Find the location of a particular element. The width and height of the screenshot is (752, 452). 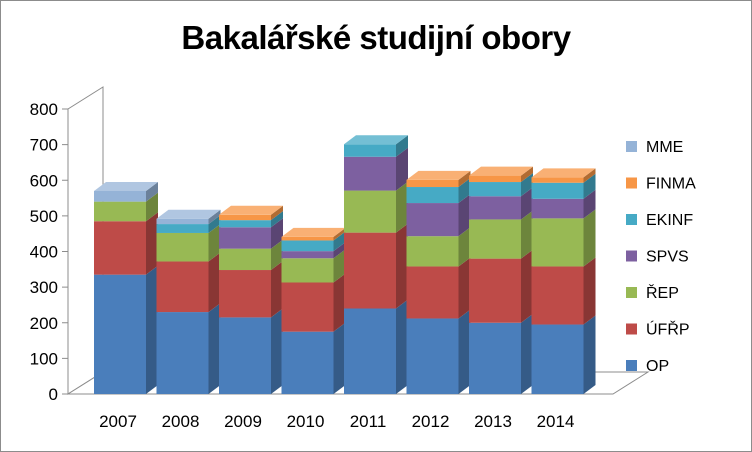

bar-2010-finma-side is located at coordinates (339, 234).